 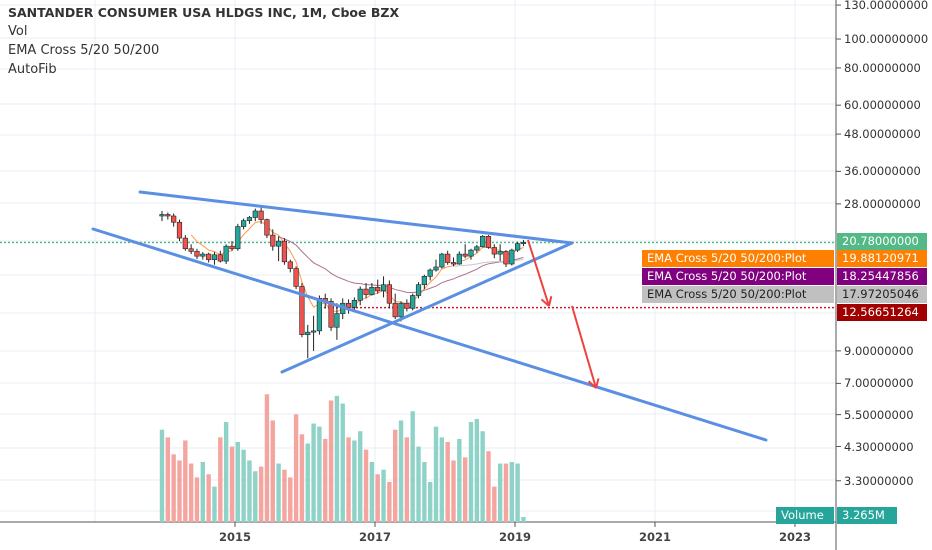 What do you see at coordinates (879, 446) in the screenshot?
I see `price-tick-label: 4.30000000` at bounding box center [879, 446].